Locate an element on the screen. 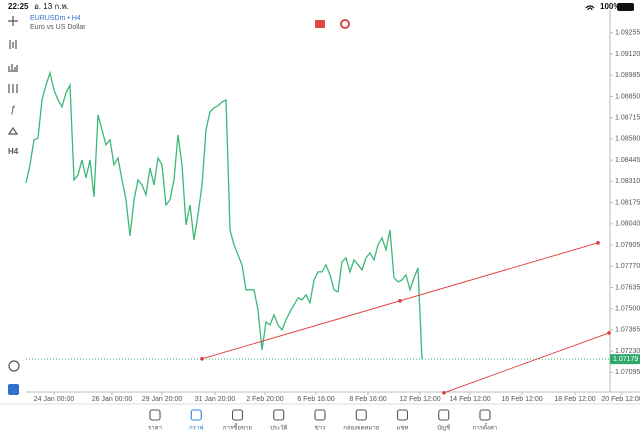  x-tick-label: 6 Feb 16:00 is located at coordinates (315, 399).